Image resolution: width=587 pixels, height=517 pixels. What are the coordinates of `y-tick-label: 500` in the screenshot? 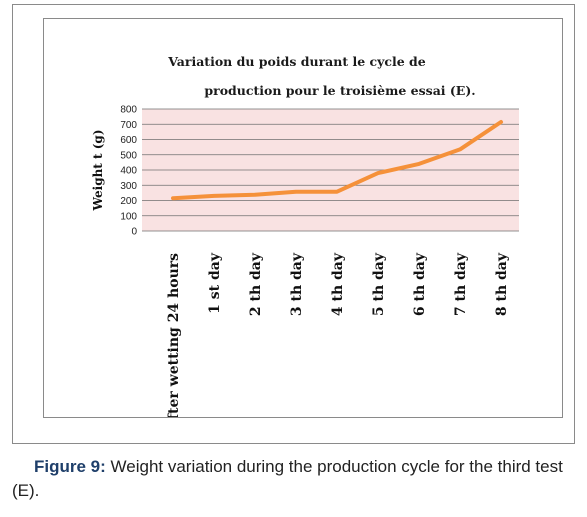 It's located at (128, 155).